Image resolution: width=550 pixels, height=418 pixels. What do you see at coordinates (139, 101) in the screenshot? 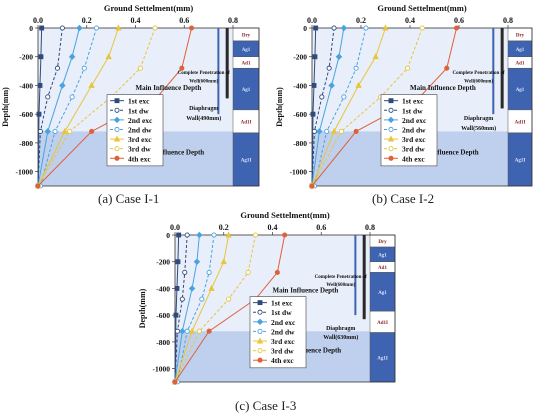
I see `legend-label: 1st exc` at bounding box center [139, 101].